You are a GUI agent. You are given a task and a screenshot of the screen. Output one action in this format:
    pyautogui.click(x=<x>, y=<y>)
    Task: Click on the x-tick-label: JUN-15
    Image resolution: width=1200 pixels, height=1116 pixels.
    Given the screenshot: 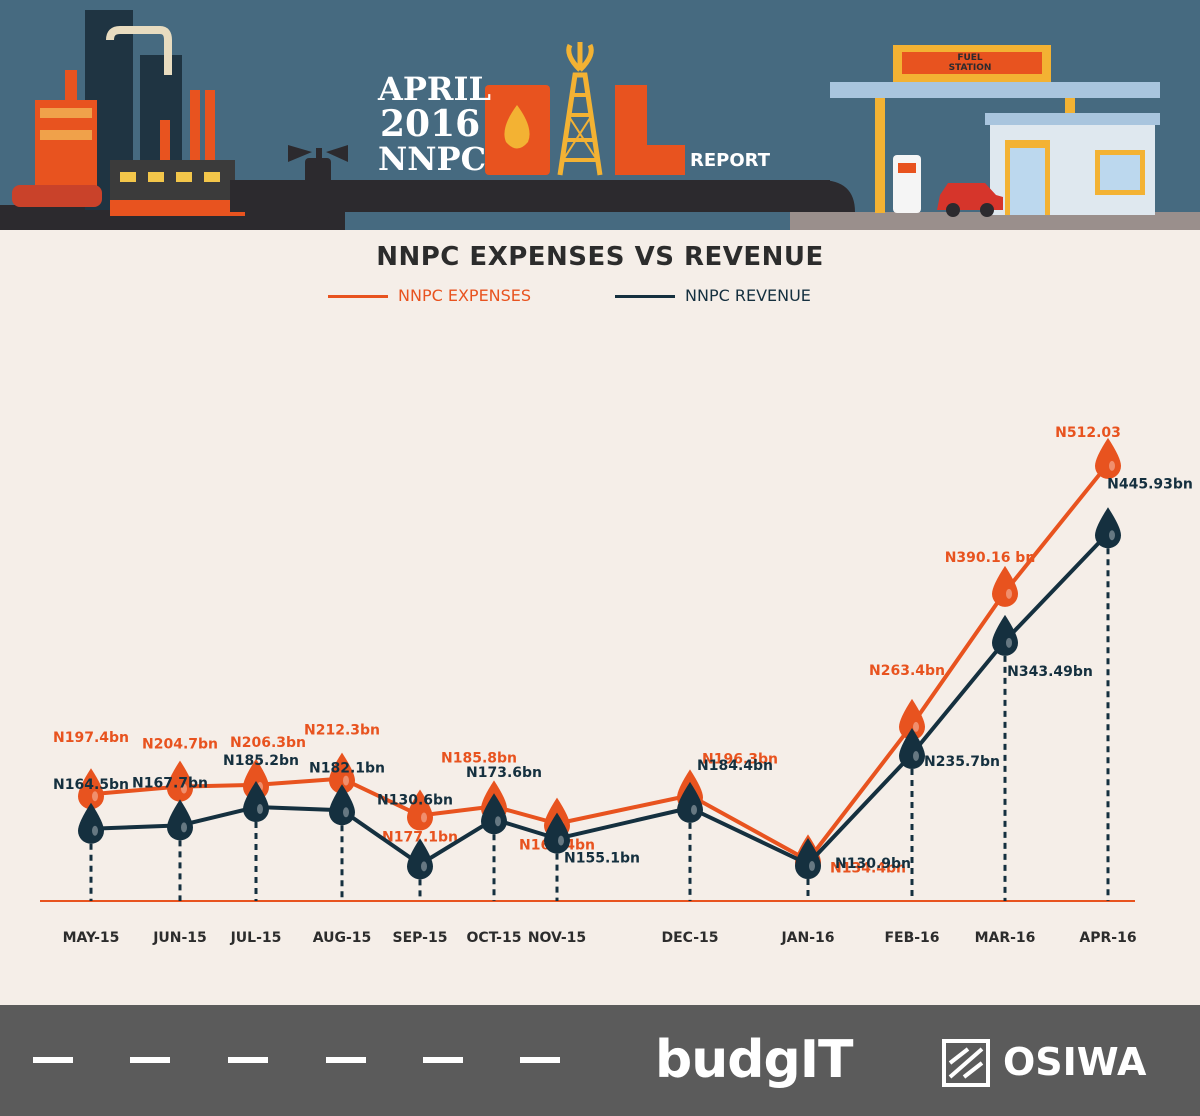 What is the action you would take?
    pyautogui.click(x=179, y=938)
    